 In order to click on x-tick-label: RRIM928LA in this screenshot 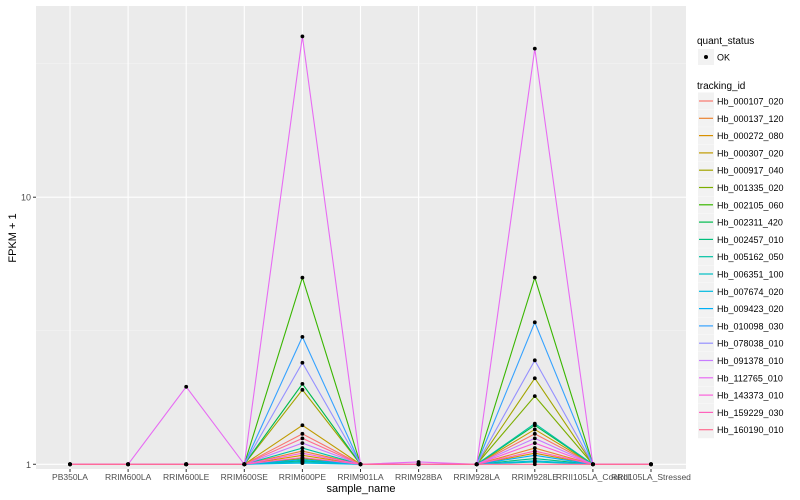, I will do `click(477, 477)`.